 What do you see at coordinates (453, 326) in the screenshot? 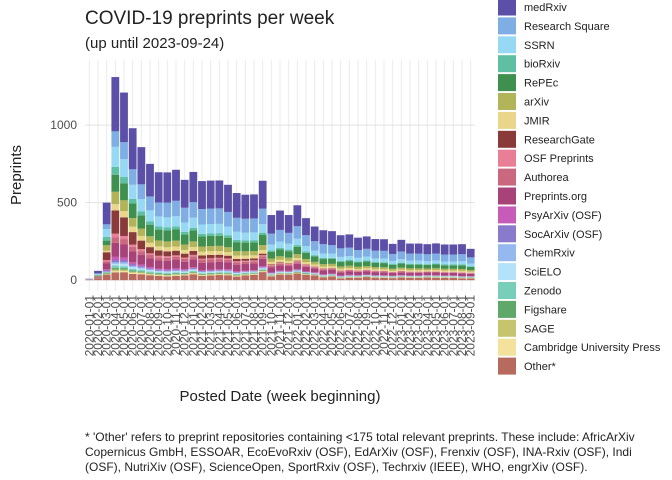
I see `x-tick-label: 2023-07-01` at bounding box center [453, 326].